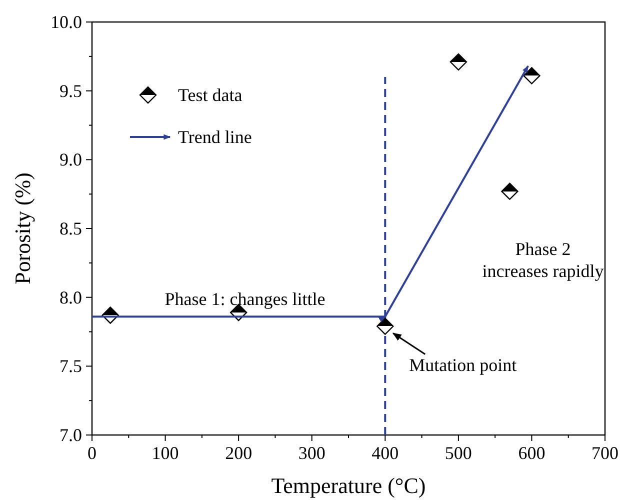  I want to click on annotation: Mutation point, so click(463, 365).